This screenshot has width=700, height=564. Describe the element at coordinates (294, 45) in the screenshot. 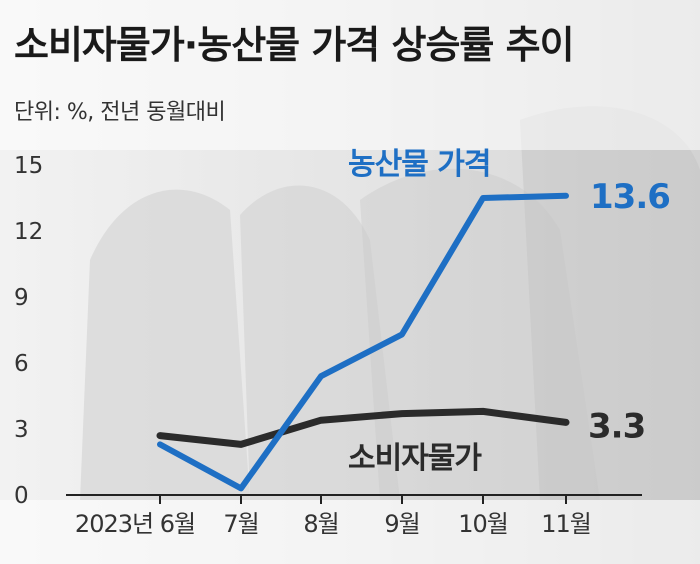

I see `chart-title: 소비자물가·농산물 가격 상승률 추이` at that location.